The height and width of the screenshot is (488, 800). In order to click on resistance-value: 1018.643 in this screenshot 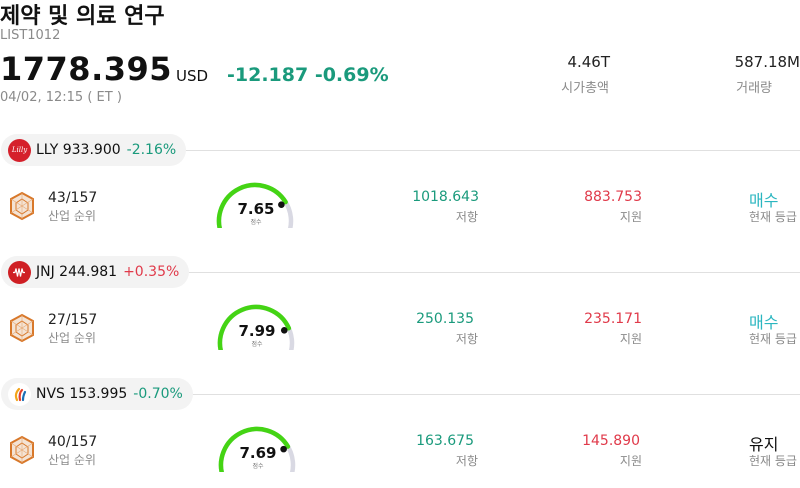, I will do `click(445, 197)`.